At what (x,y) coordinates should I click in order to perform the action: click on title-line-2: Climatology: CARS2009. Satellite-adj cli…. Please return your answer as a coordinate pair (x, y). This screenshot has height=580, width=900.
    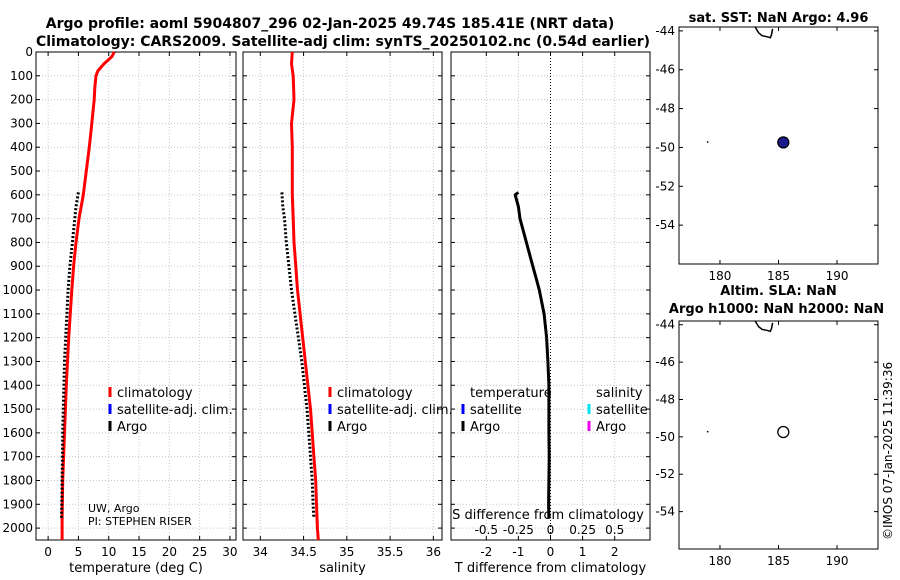
    Looking at the image, I should click on (343, 42).